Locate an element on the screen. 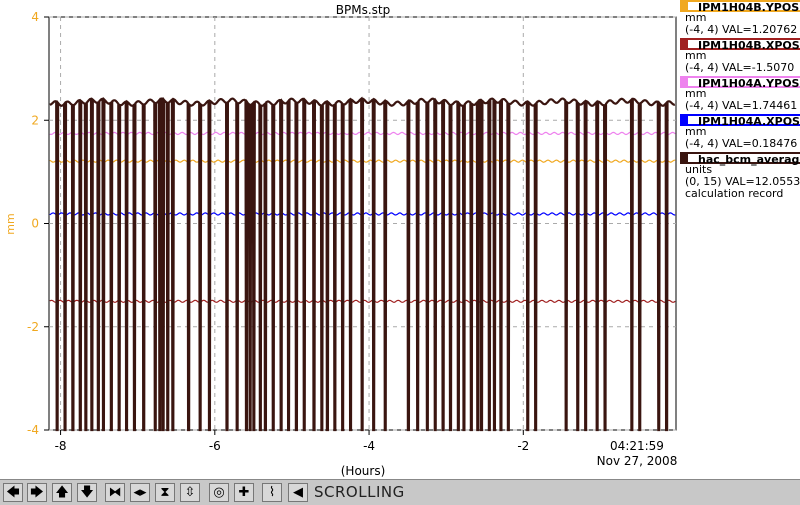 Image resolution: width=800 pixels, height=505 pixels. scrolling-status: SCROLLING is located at coordinates (359, 492).